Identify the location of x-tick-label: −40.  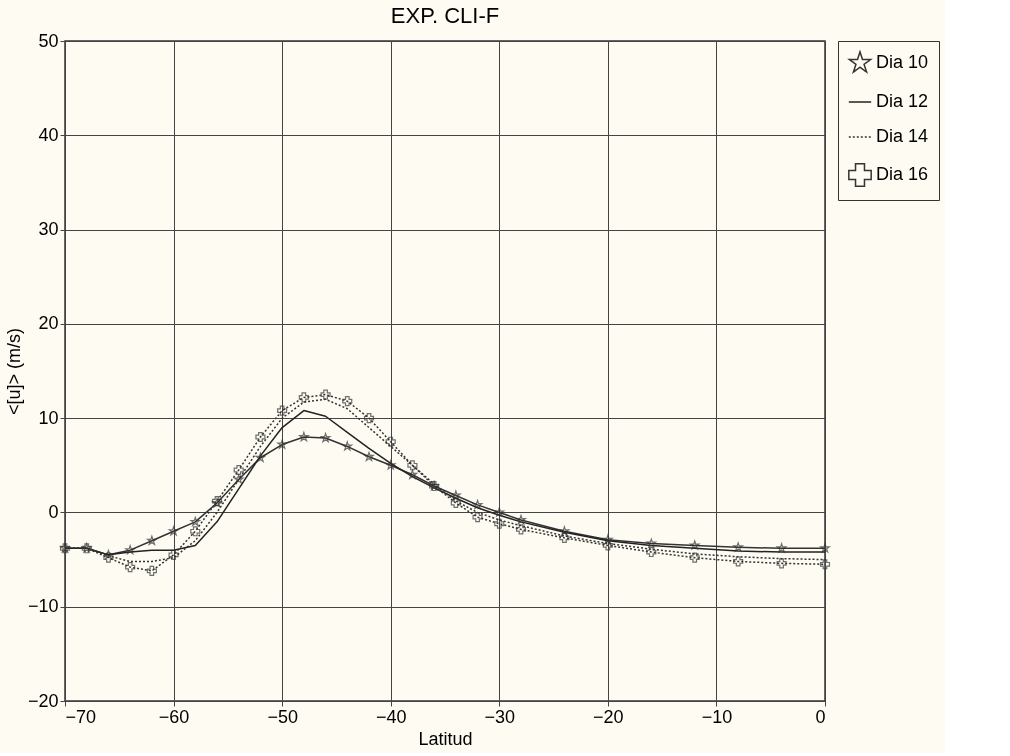
(391, 716).